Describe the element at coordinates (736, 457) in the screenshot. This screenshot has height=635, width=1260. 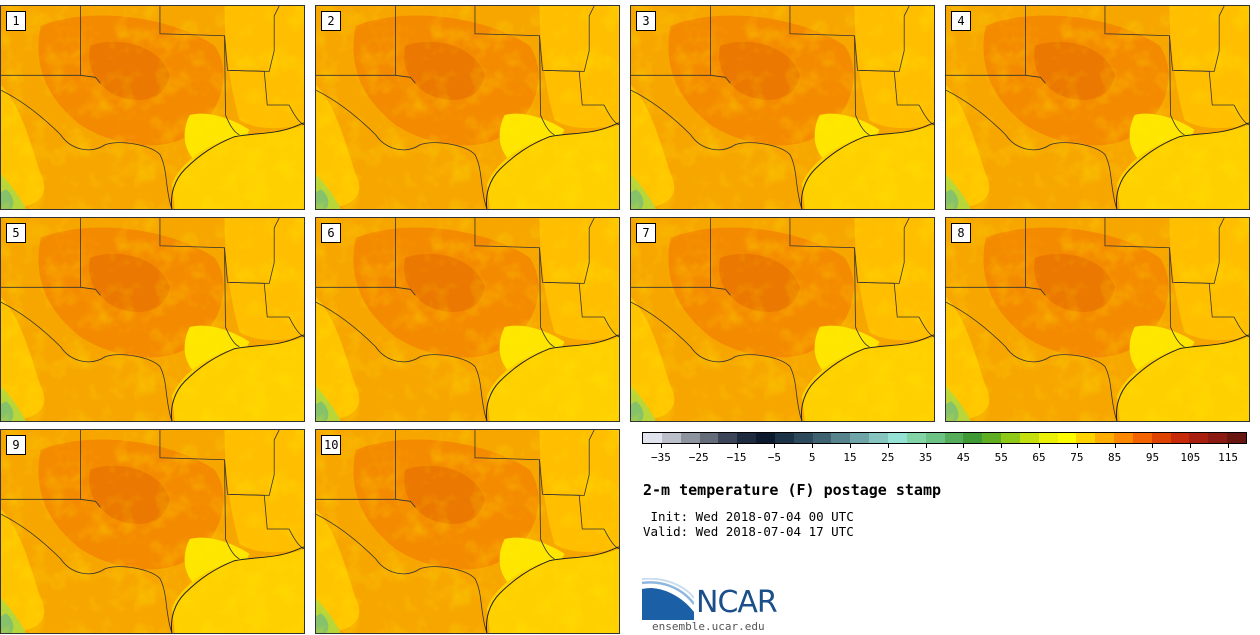
I see `colorbar-tick-label: −15` at that location.